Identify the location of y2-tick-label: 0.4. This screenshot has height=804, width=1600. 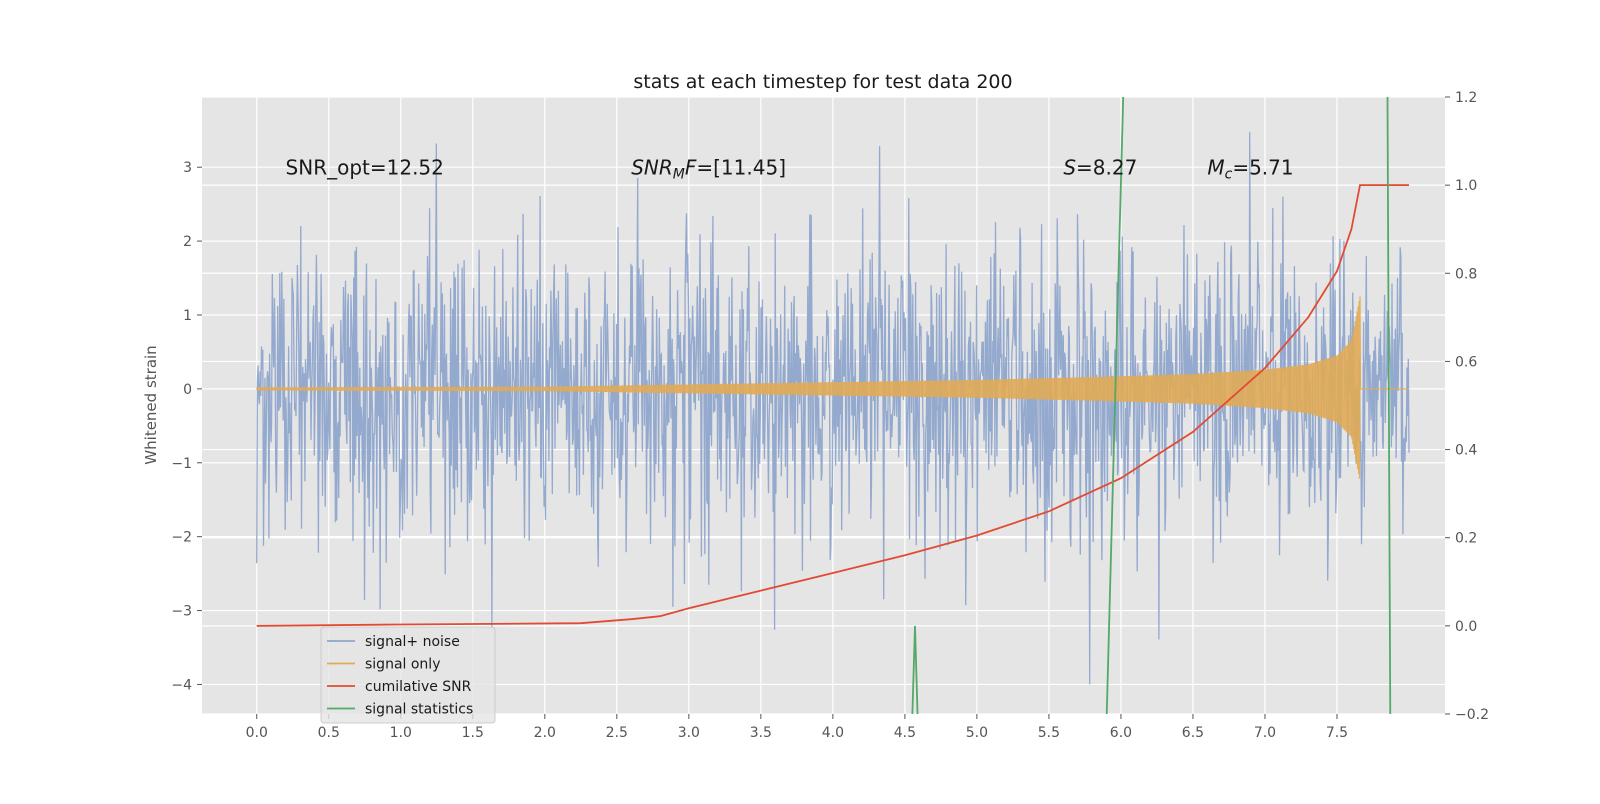
(1466, 451).